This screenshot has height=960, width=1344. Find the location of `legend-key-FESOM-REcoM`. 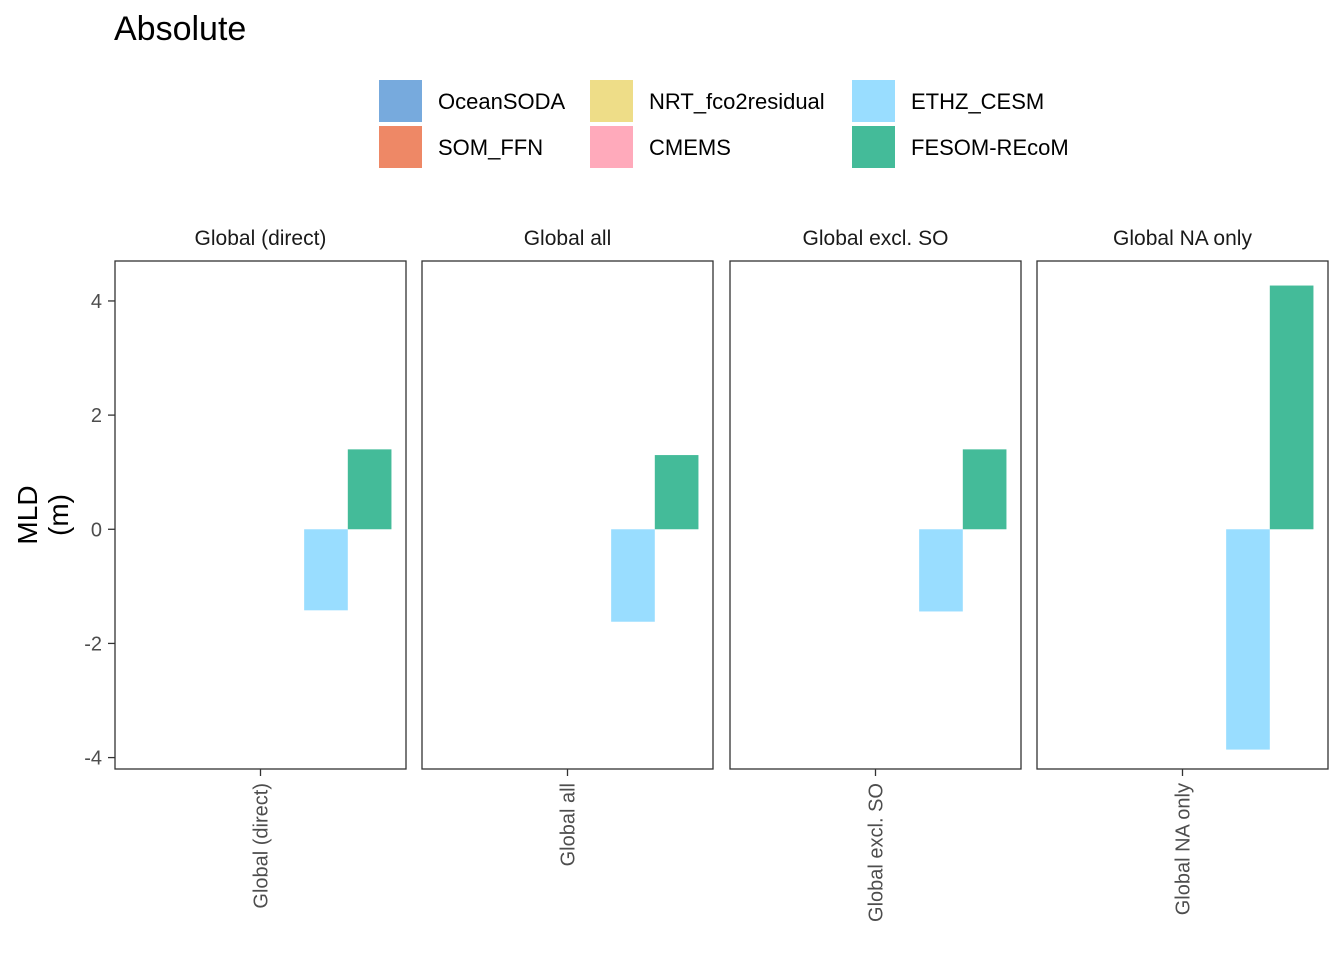

legend-key-FESOM-REcoM is located at coordinates (873, 147).